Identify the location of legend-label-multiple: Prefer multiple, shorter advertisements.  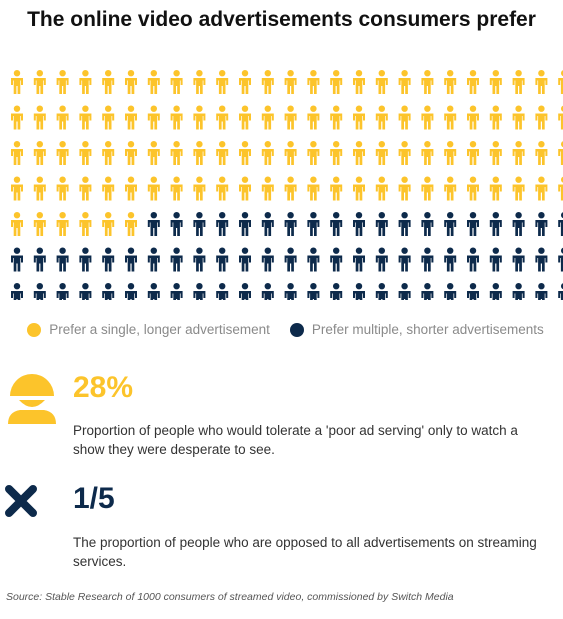
(427, 329).